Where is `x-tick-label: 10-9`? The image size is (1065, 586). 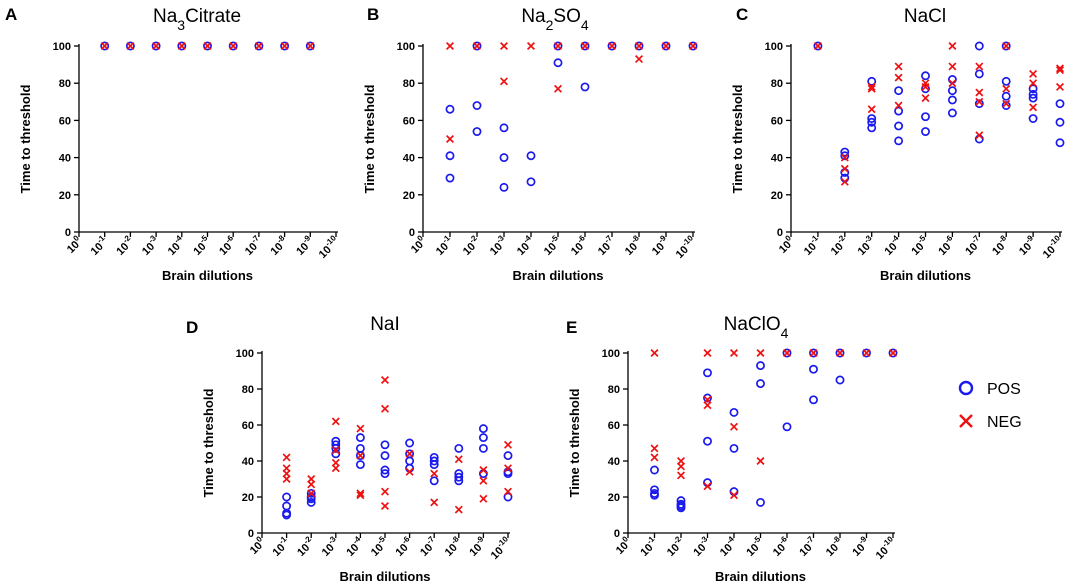 x-tick-label: 10-9 is located at coordinates (860, 546).